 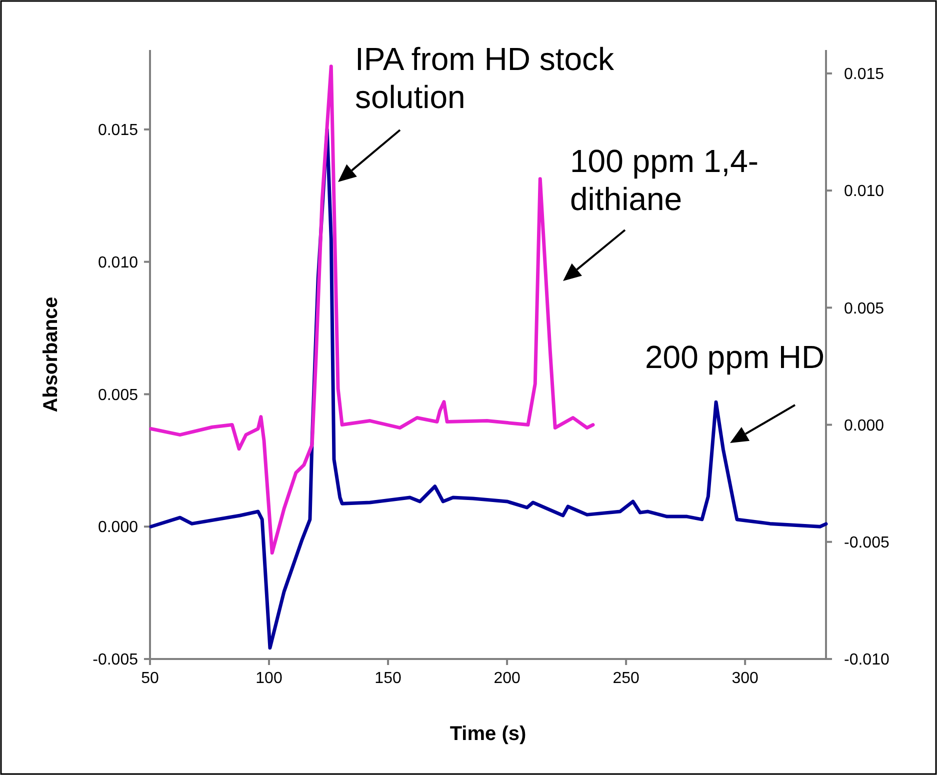 I want to click on y2-tick-label: 0.010, so click(x=864, y=191).